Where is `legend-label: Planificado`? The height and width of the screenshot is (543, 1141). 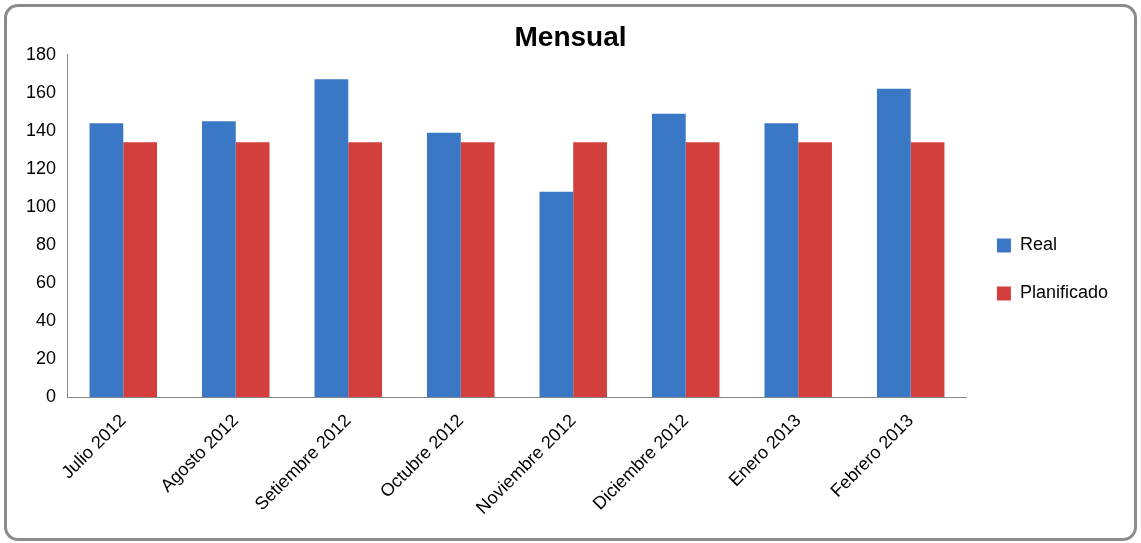 legend-label: Planificado is located at coordinates (1063, 292).